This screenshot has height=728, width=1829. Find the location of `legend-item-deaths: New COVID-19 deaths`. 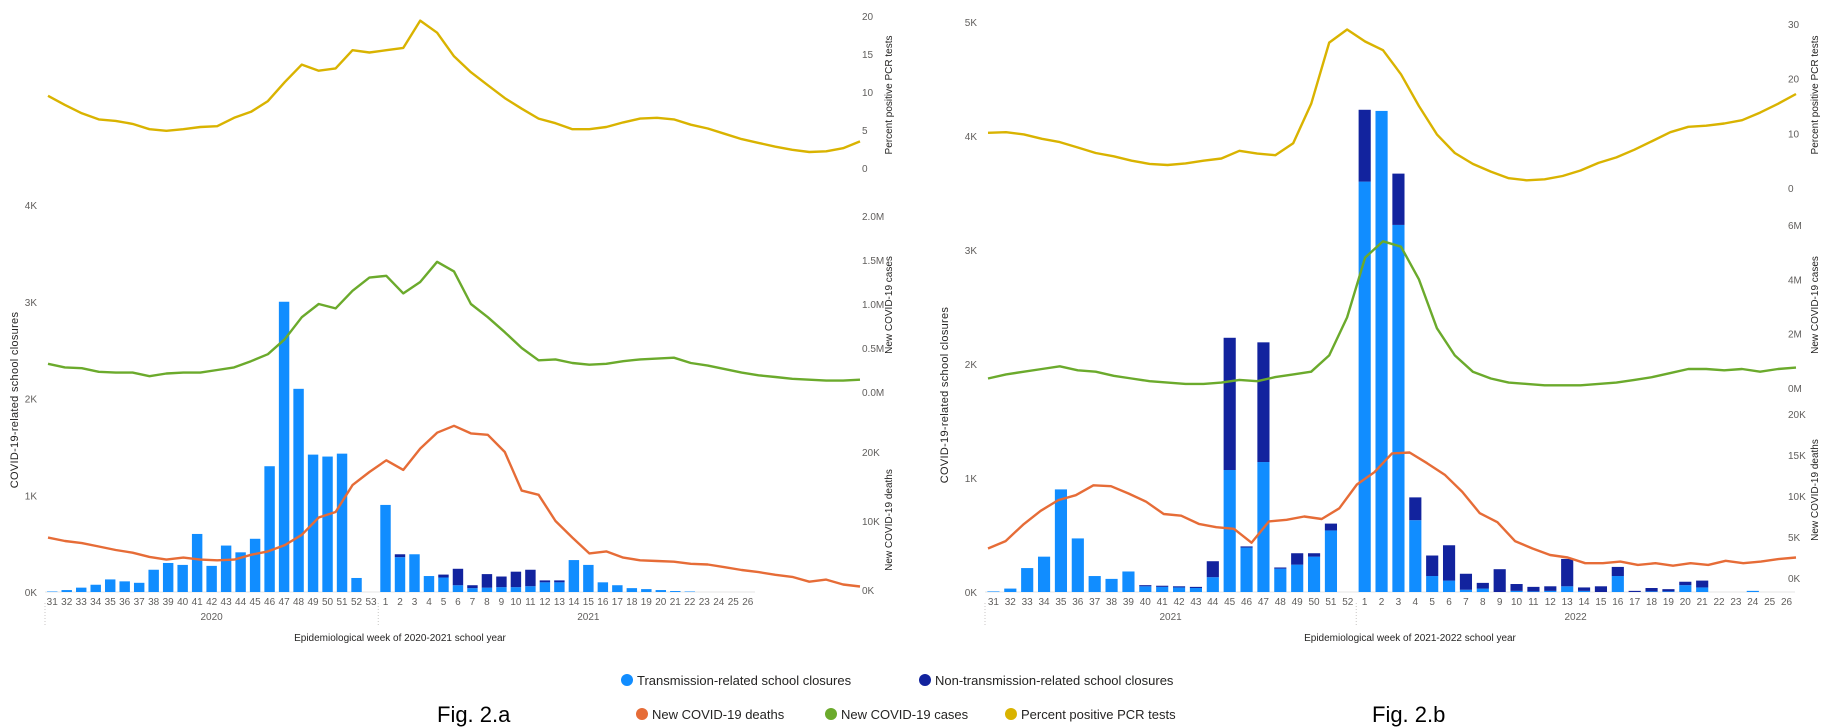

legend-item-deaths: New COVID-19 deaths is located at coordinates (710, 714).